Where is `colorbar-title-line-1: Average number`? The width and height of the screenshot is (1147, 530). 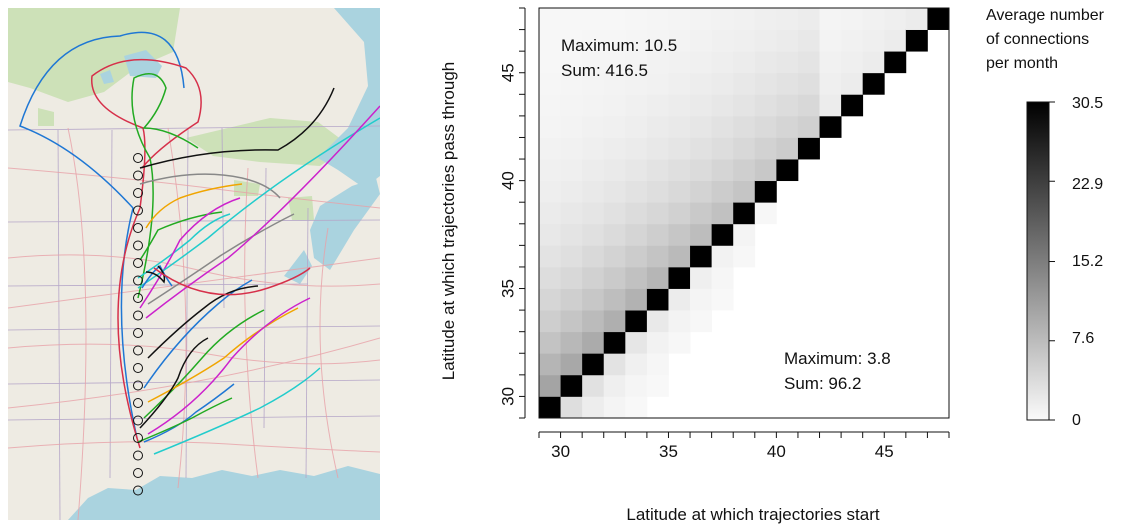
colorbar-title-line-1: Average number is located at coordinates (1045, 15).